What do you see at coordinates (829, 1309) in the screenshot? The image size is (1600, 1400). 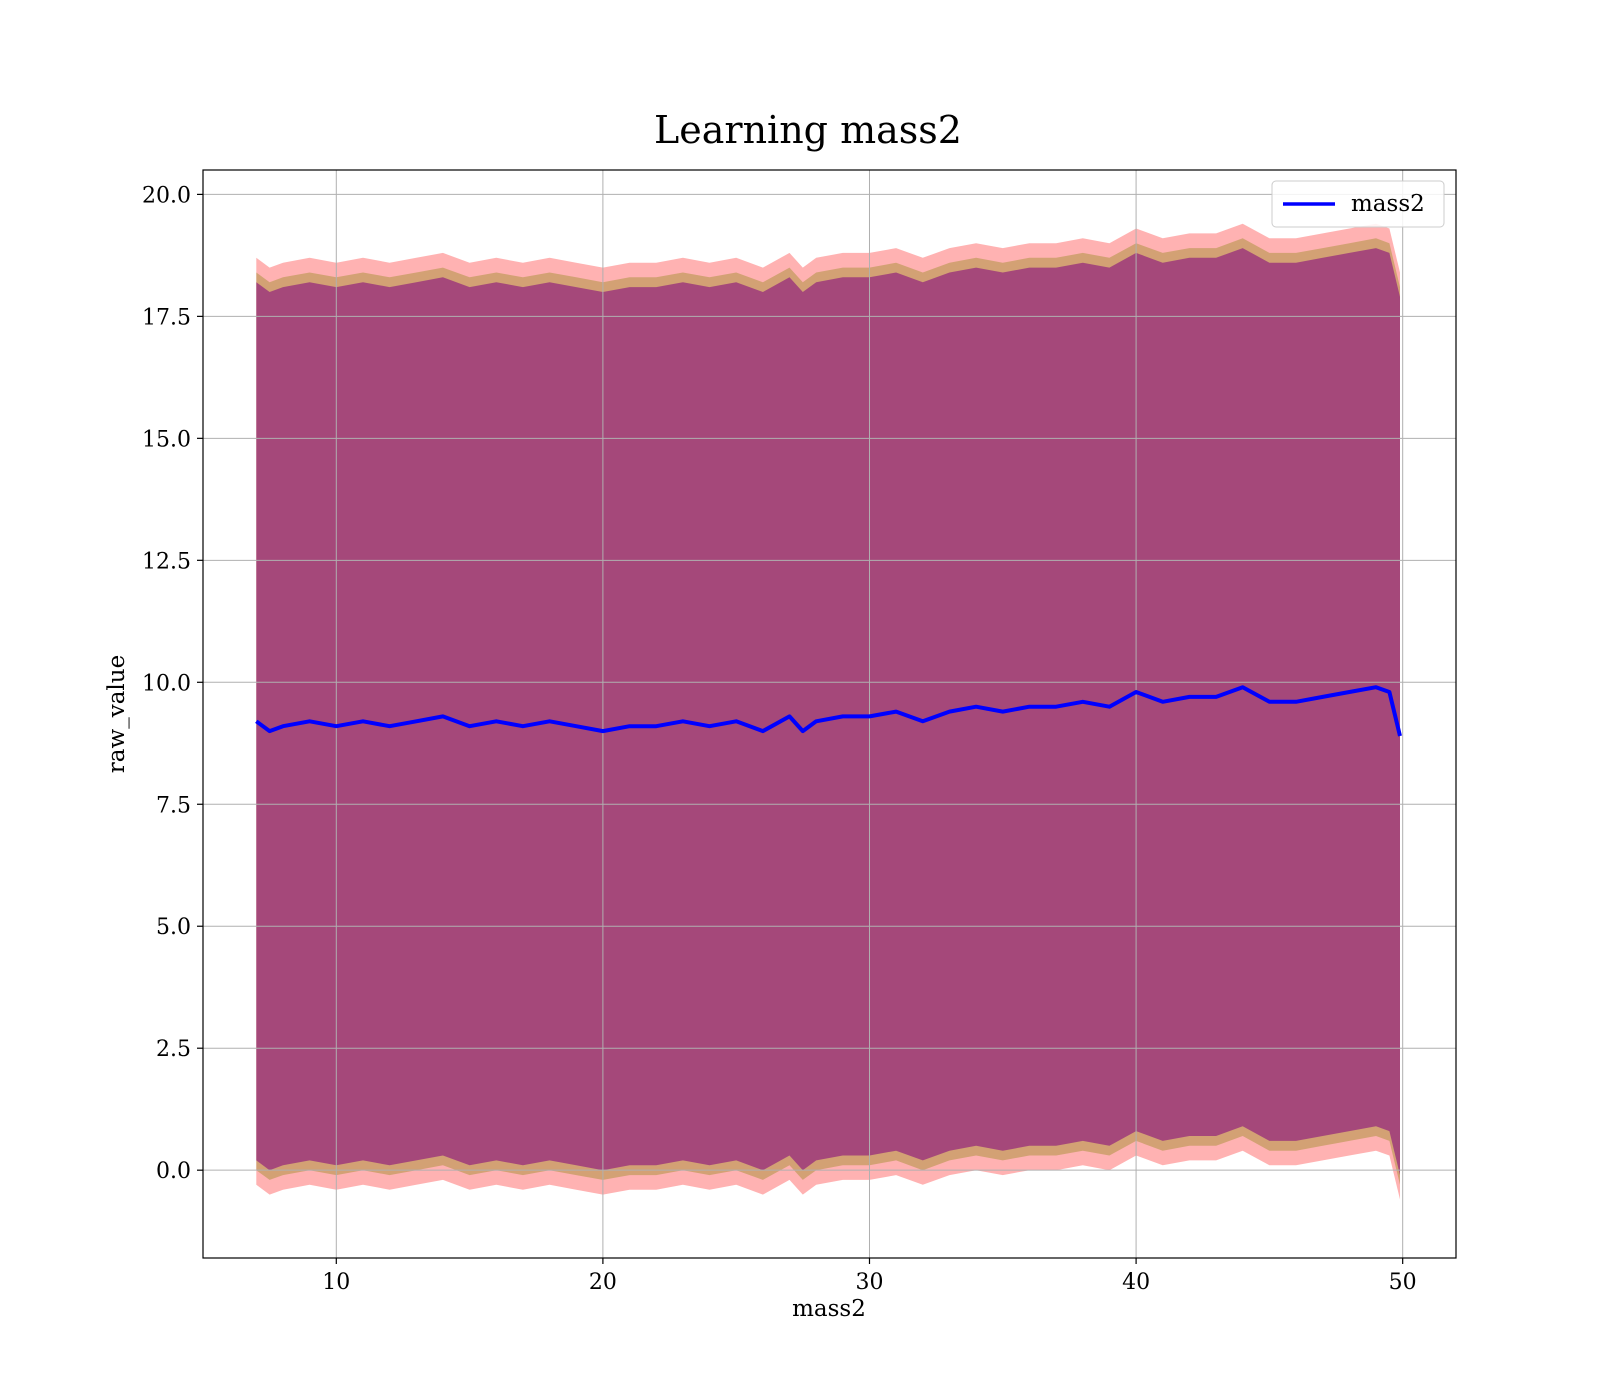 I see `x-axis-label: mass2` at bounding box center [829, 1309].